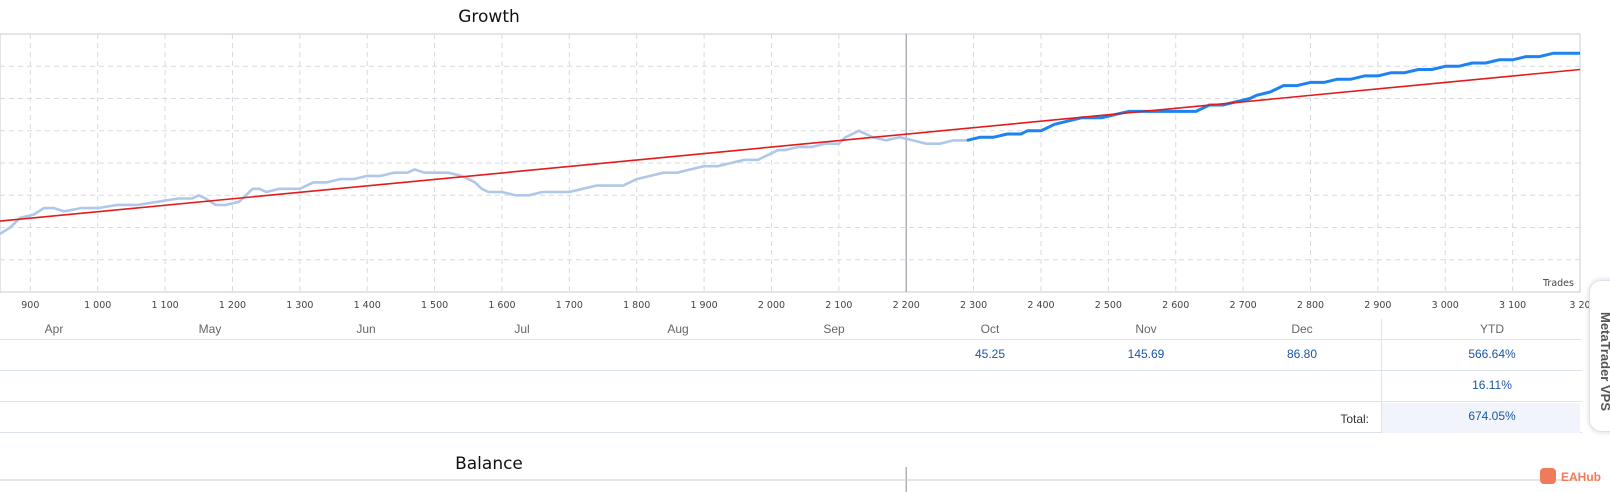  I want to click on total-cell-background, so click(1481, 418).